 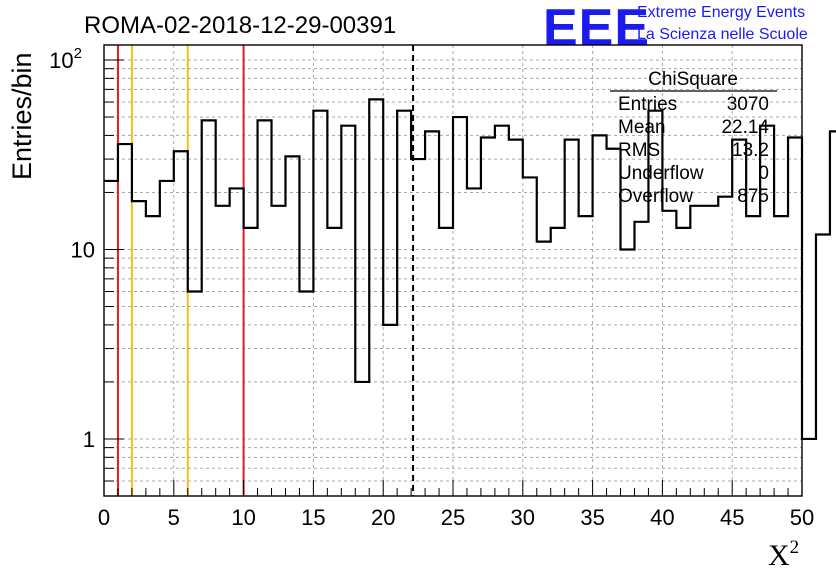 What do you see at coordinates (174, 517) in the screenshot?
I see `x-tick-label: 5` at bounding box center [174, 517].